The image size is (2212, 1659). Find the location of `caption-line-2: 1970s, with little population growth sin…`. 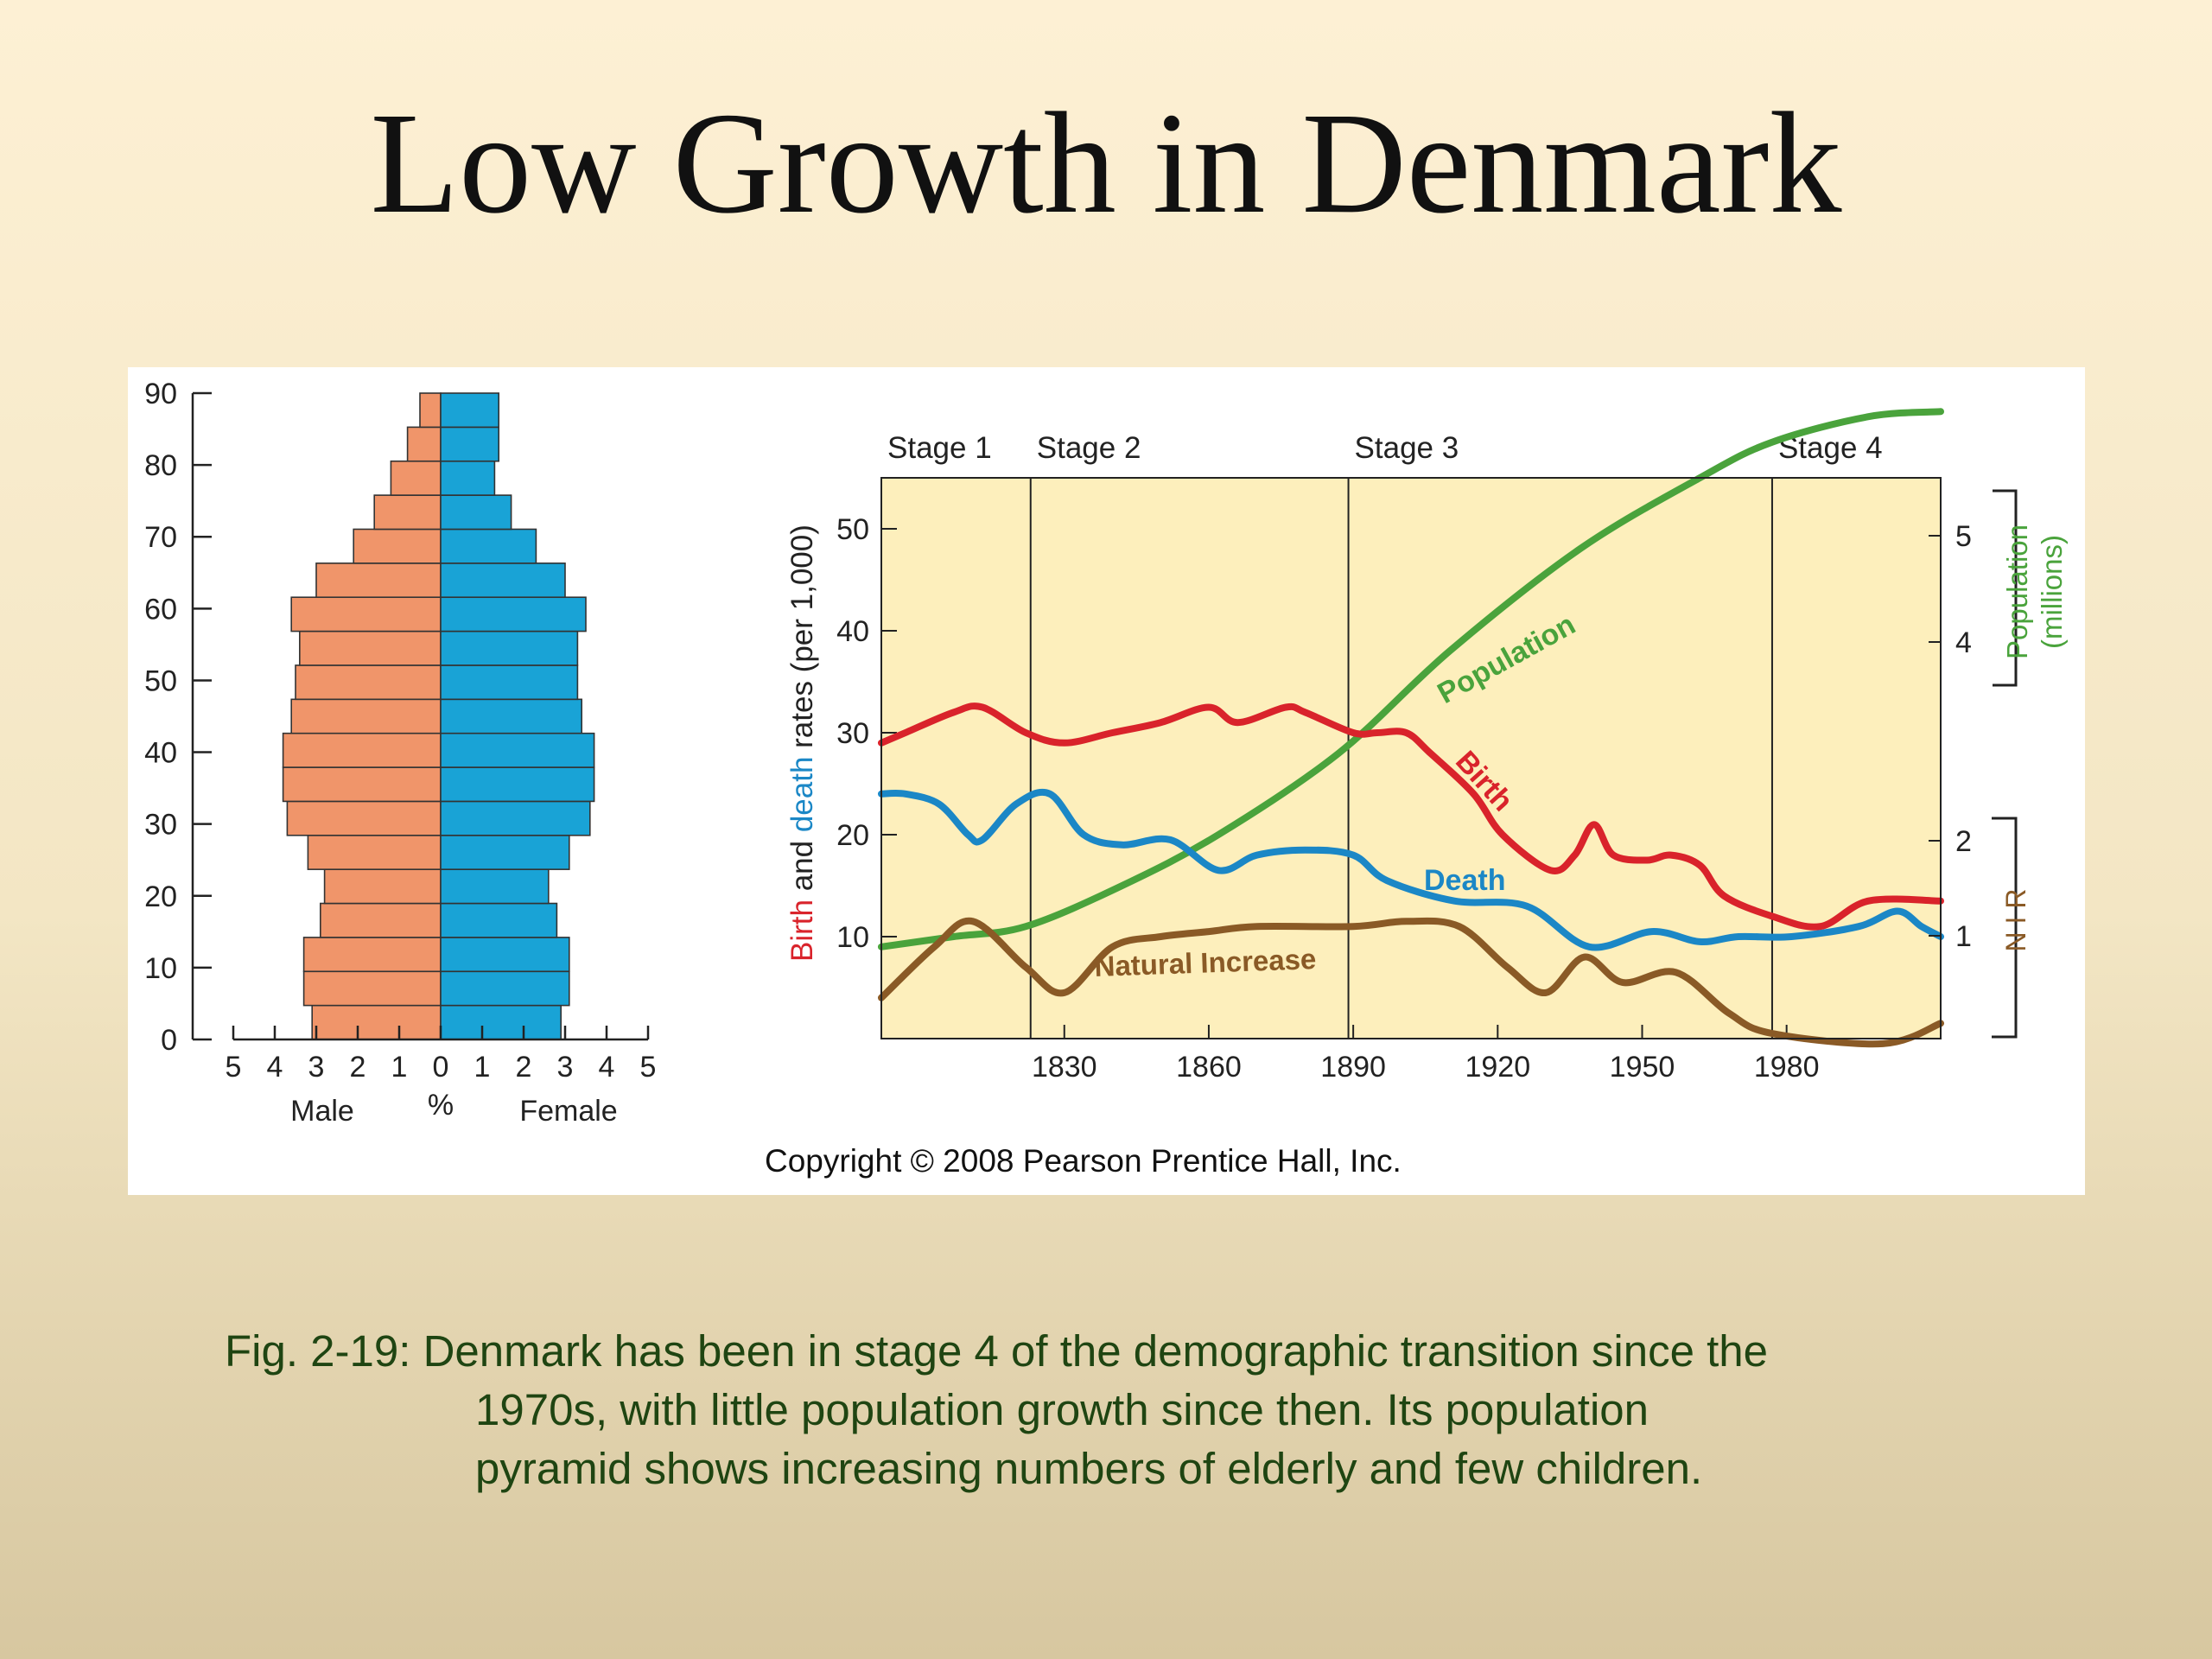

caption-line-2: 1970s, with little population growth sin… is located at coordinates (1062, 1409).